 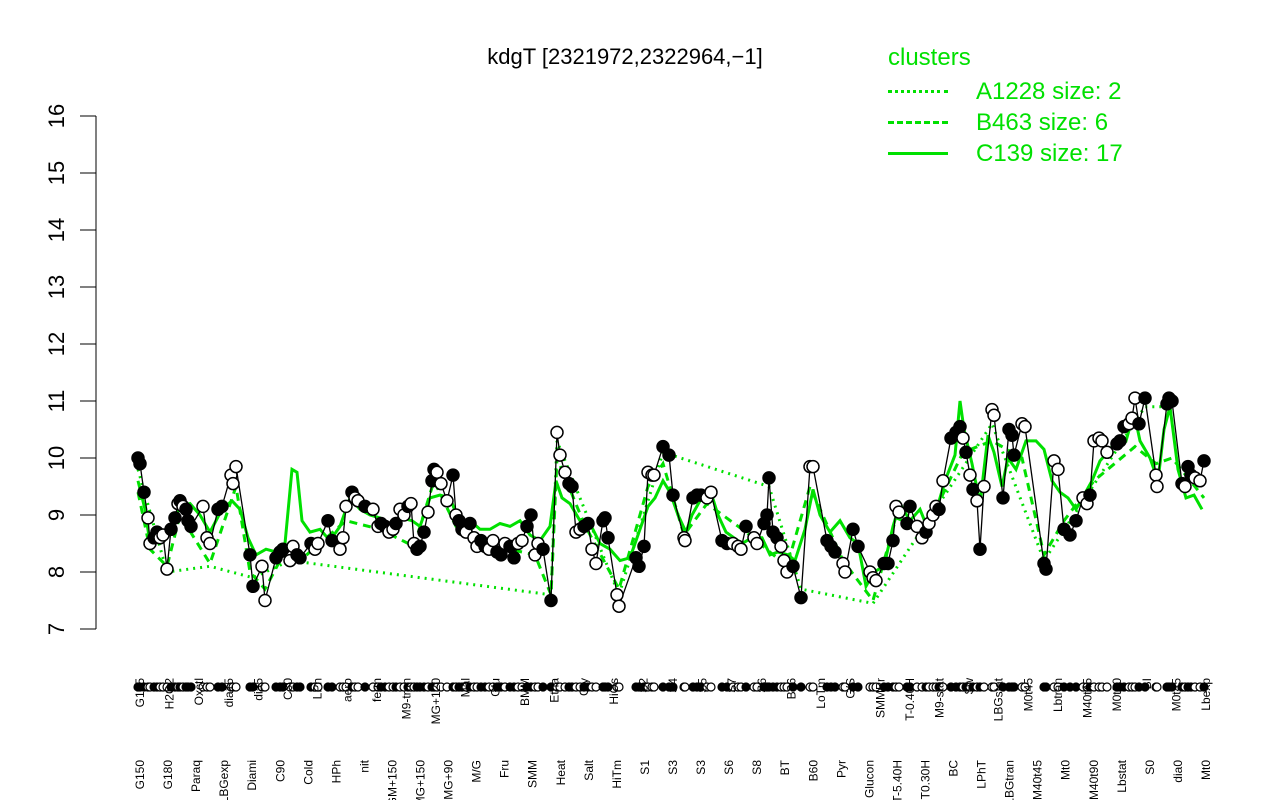 I want to click on x-tick-label: HPh, so click(x=336, y=771).